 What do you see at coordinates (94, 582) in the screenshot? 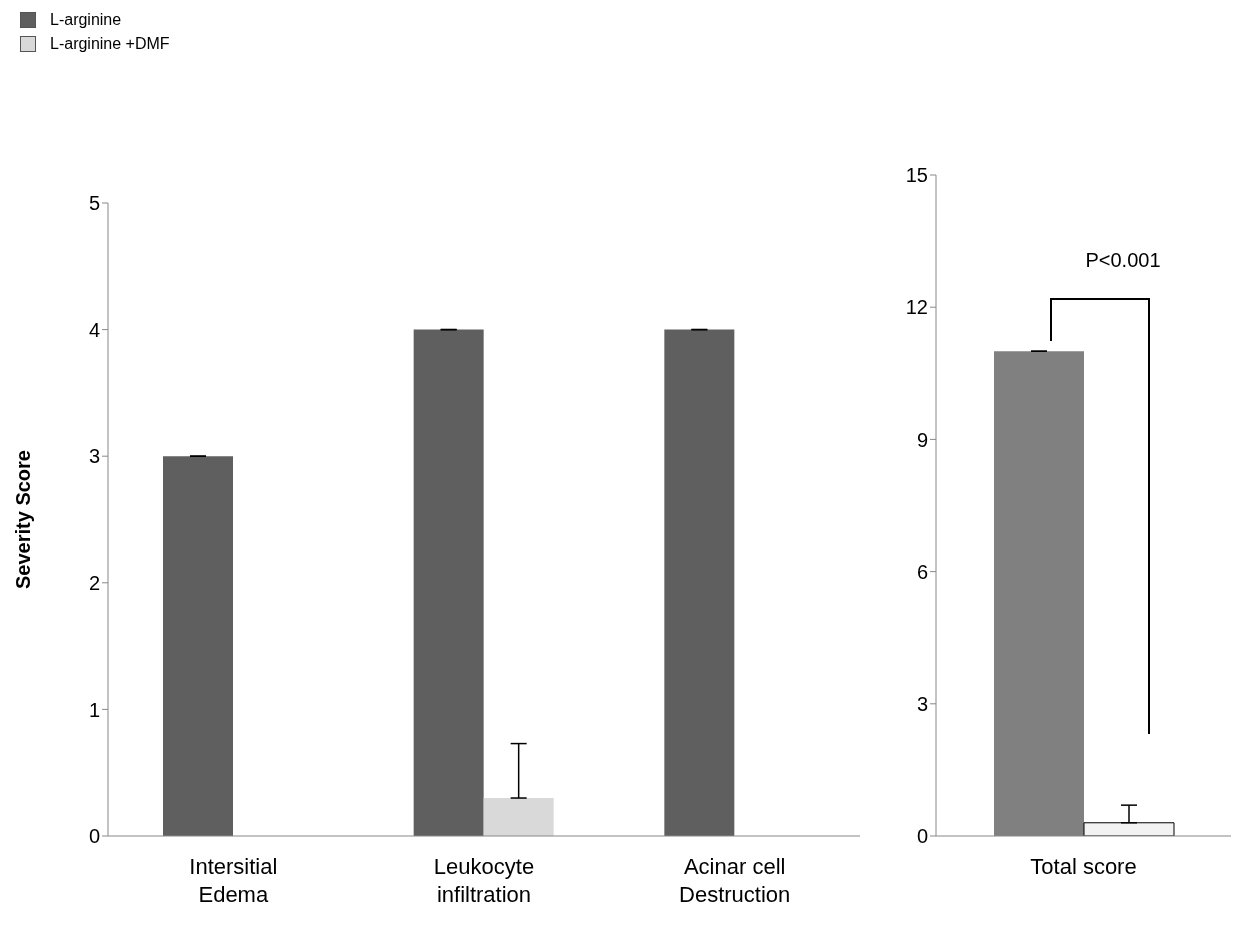
I see `y-tick-label: 2` at bounding box center [94, 582].